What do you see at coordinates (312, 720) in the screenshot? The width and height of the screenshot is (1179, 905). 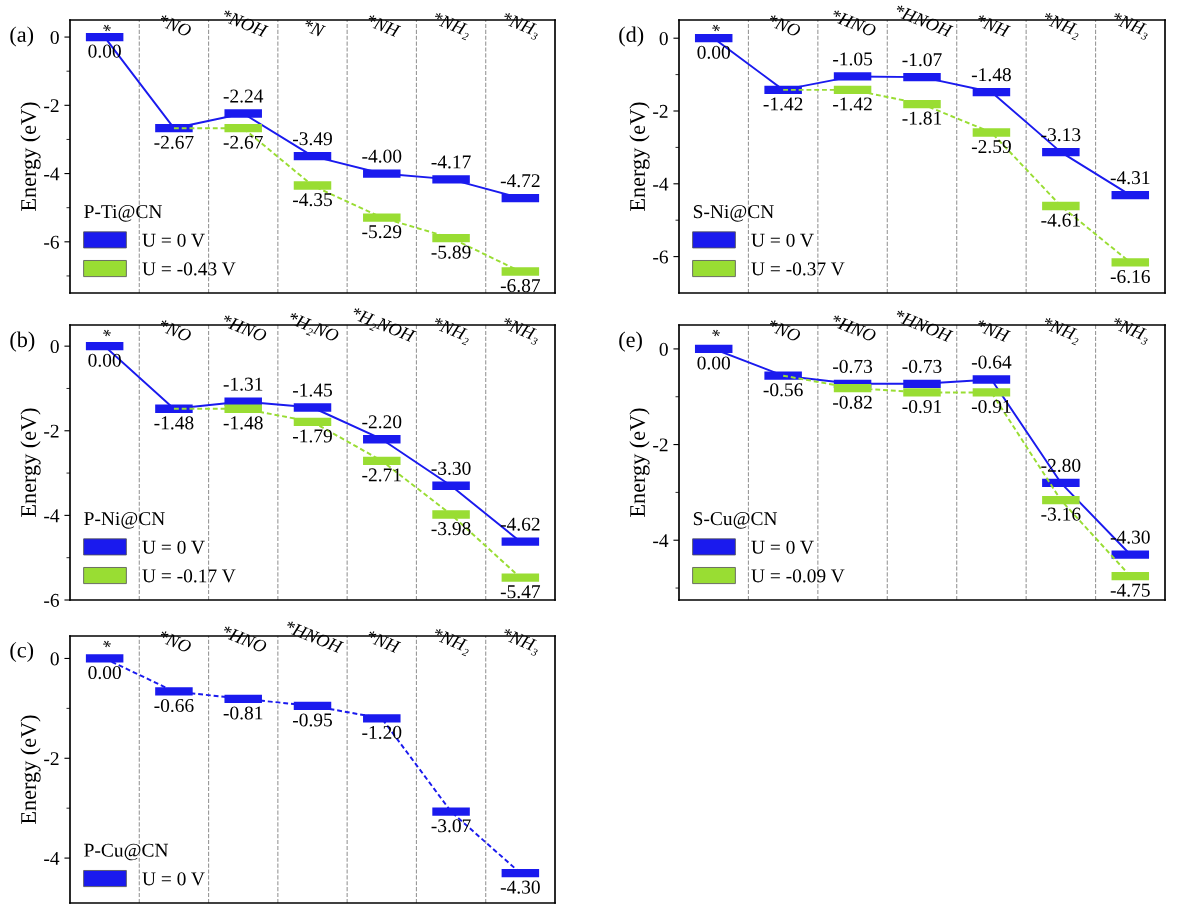 I see `data-label: -0.95` at bounding box center [312, 720].